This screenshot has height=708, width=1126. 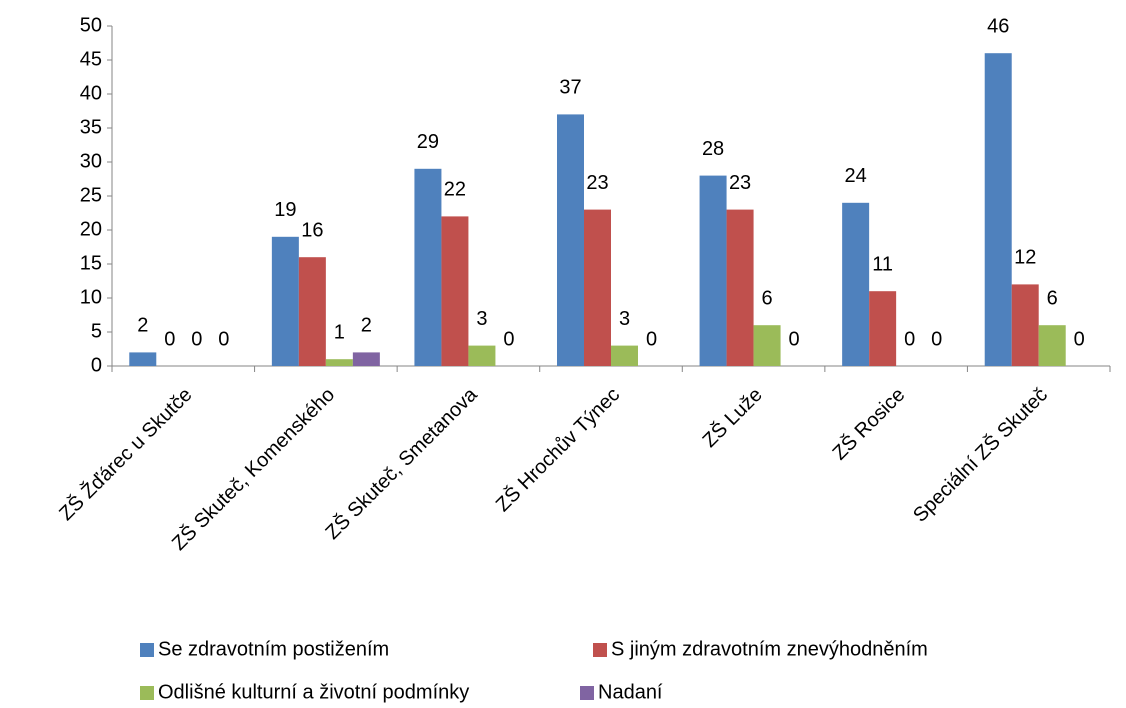 What do you see at coordinates (769, 649) in the screenshot?
I see `legend-label: S jiným zdravotním znevýhodněním` at bounding box center [769, 649].